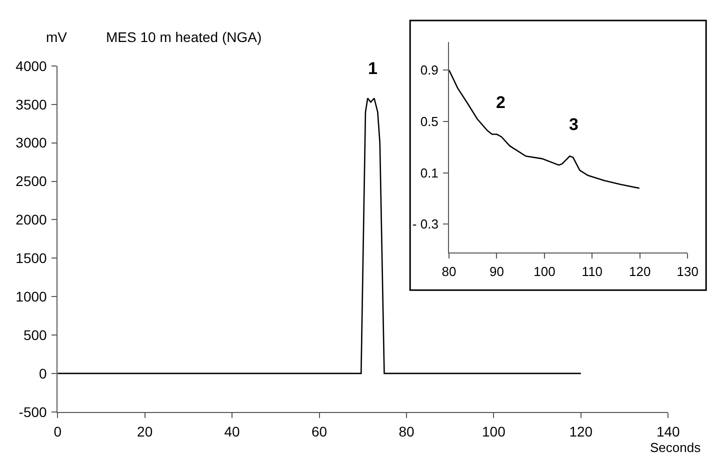 The width and height of the screenshot is (721, 473). Describe the element at coordinates (43, 373) in the screenshot. I see `y-tick-label: 0` at that location.